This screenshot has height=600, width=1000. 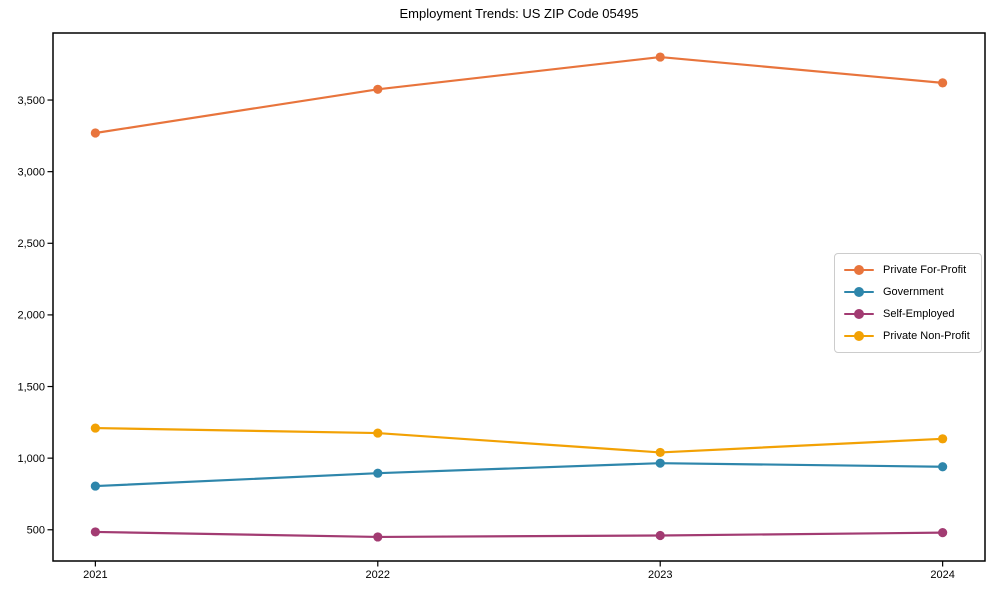 I want to click on legend-item-government: Government, so click(x=912, y=292).